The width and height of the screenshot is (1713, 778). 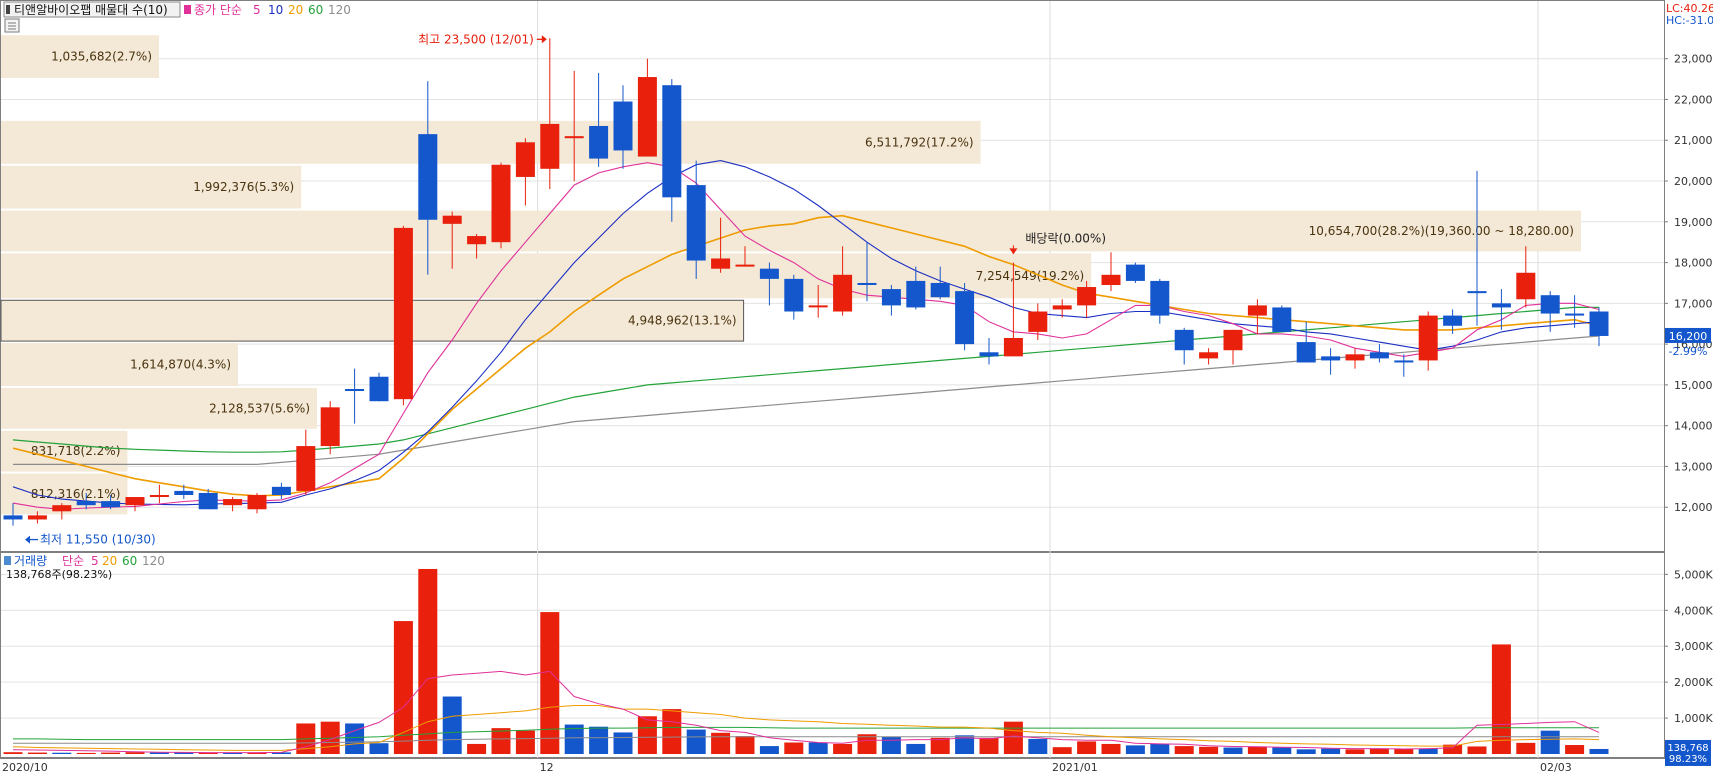 I want to click on volume-ma-60: 60, so click(x=129, y=561).